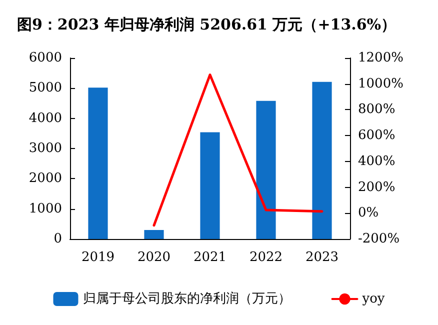  What do you see at coordinates (45, 208) in the screenshot?
I see `y-tick-label: 1000` at bounding box center [45, 208].